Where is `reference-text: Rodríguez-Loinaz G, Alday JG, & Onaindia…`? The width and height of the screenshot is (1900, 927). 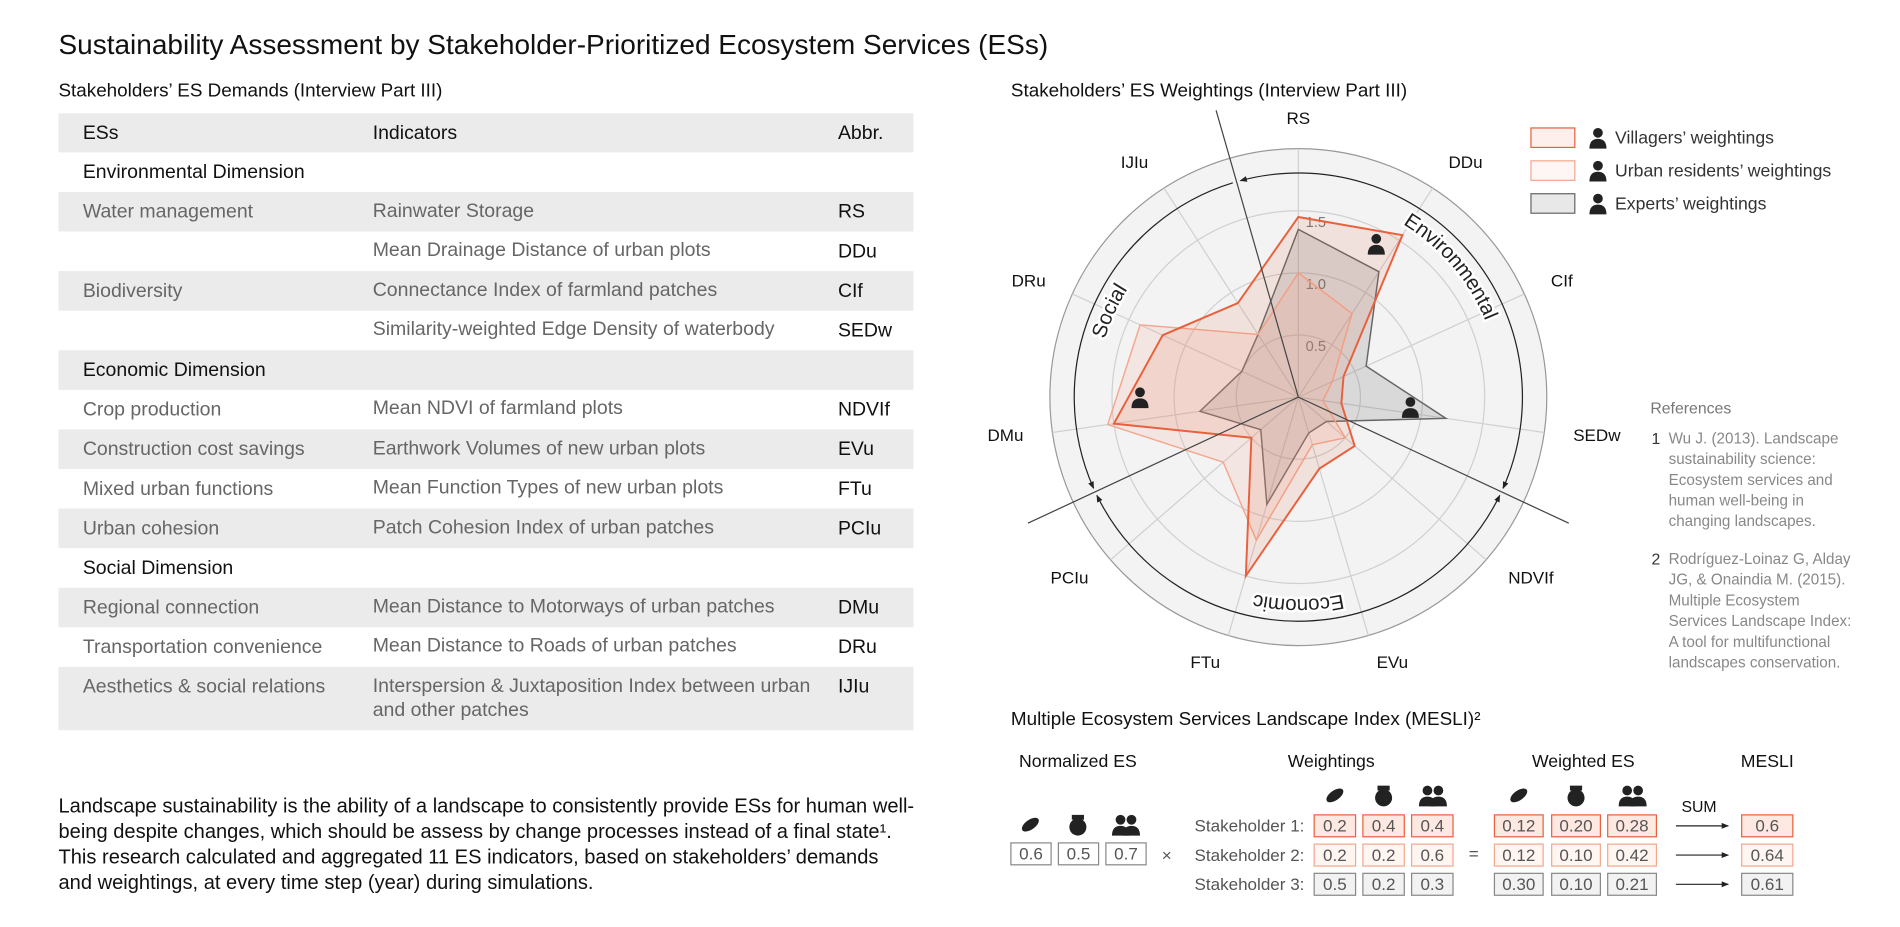 reference-text: Rodríguez-Loinaz G, Alday JG, & Onaindia… is located at coordinates (1760, 611).